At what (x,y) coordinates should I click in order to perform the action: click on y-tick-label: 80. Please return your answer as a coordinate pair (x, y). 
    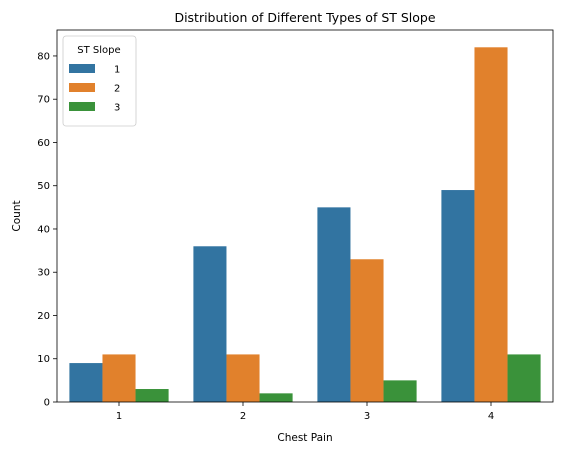
    Looking at the image, I should click on (43, 56).